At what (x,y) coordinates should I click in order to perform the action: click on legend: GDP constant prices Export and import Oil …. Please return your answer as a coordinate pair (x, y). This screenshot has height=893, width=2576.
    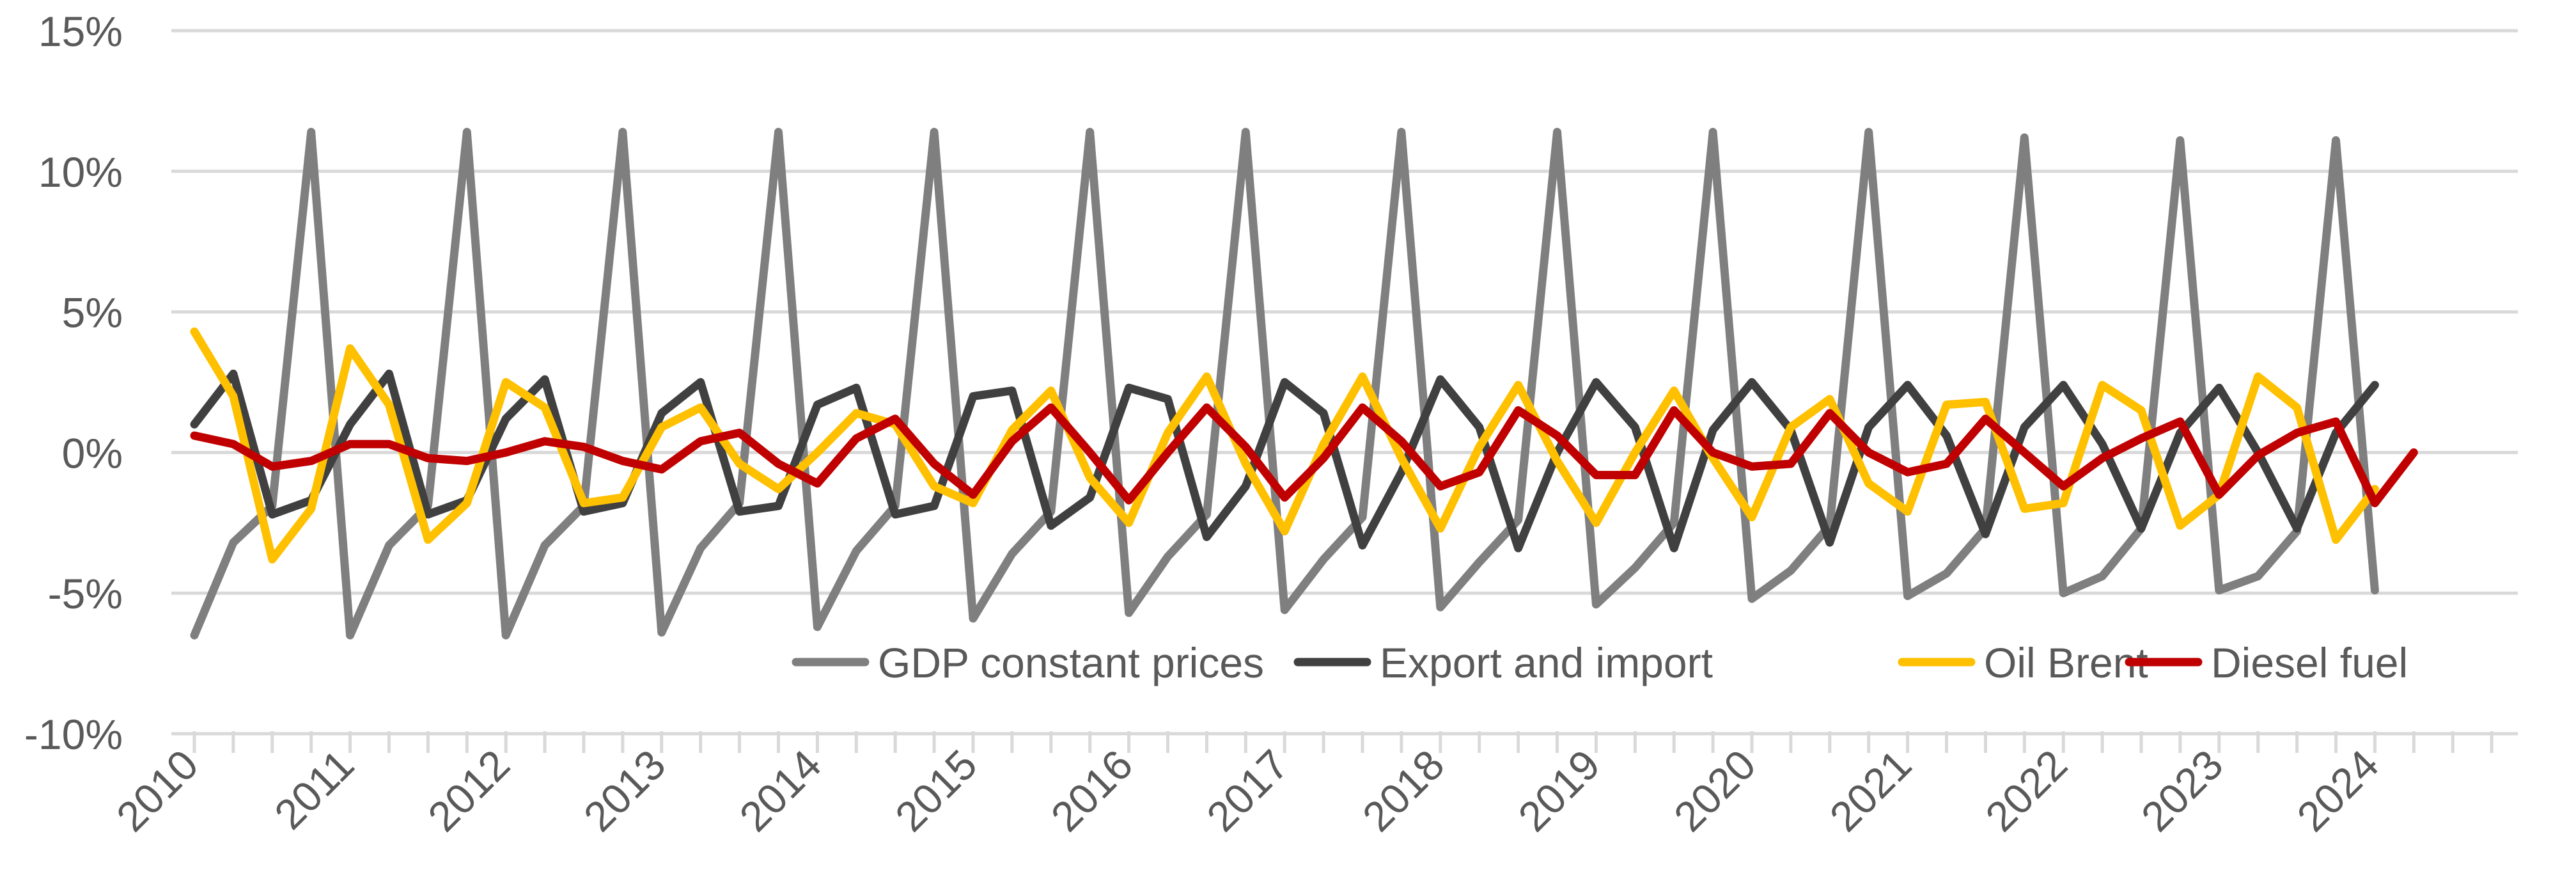
    Looking at the image, I should click on (1600, 663).